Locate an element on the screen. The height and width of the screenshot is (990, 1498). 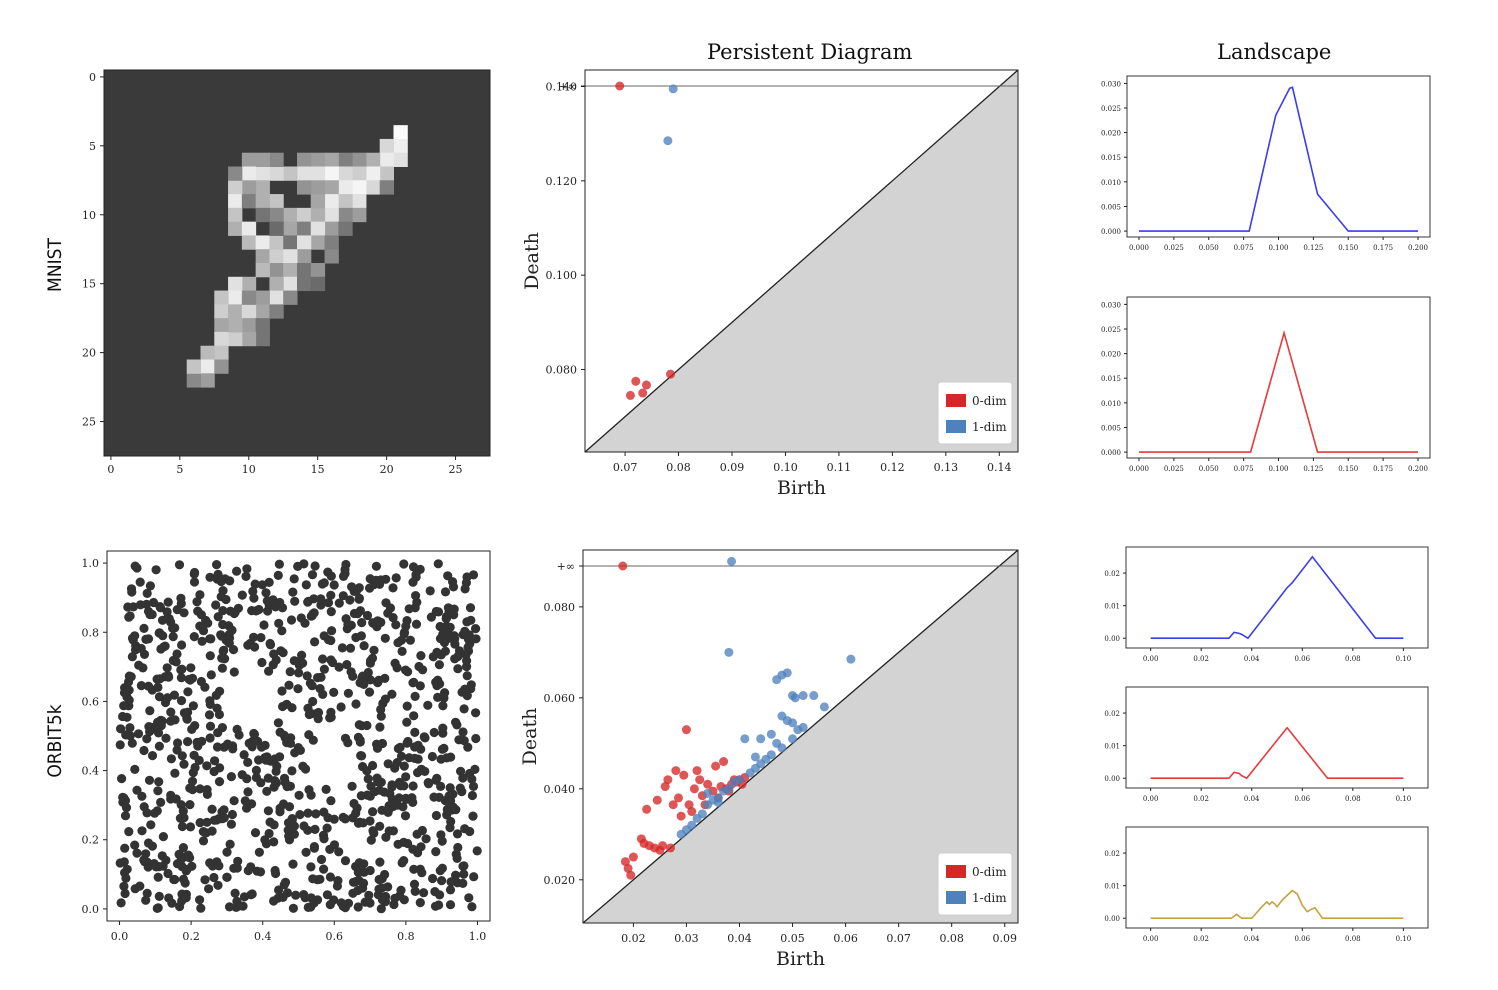
x-tick-label: 0.13 is located at coordinates (946, 467).